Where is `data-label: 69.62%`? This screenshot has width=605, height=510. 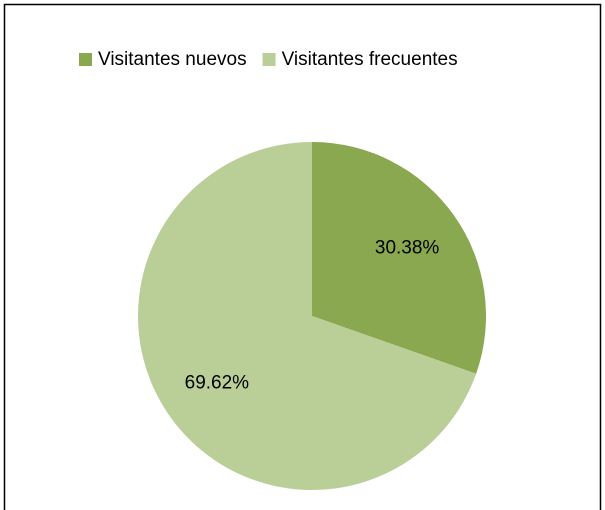
data-label: 69.62% is located at coordinates (217, 382).